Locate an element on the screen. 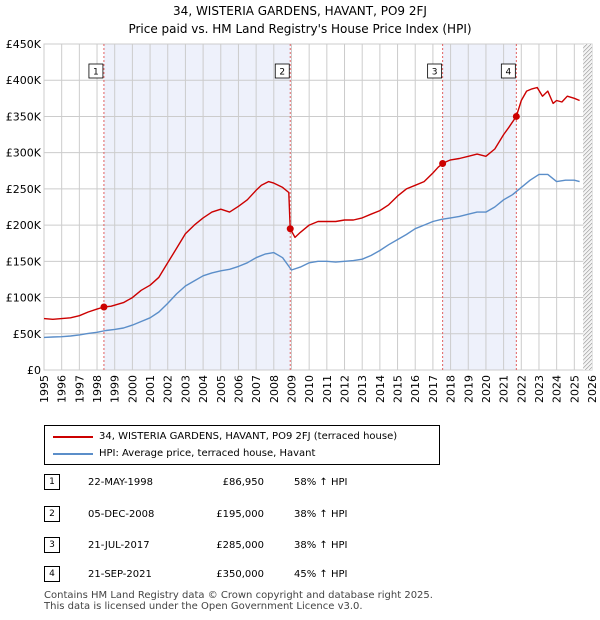  x-tick-label: 2007 is located at coordinates (256, 389).